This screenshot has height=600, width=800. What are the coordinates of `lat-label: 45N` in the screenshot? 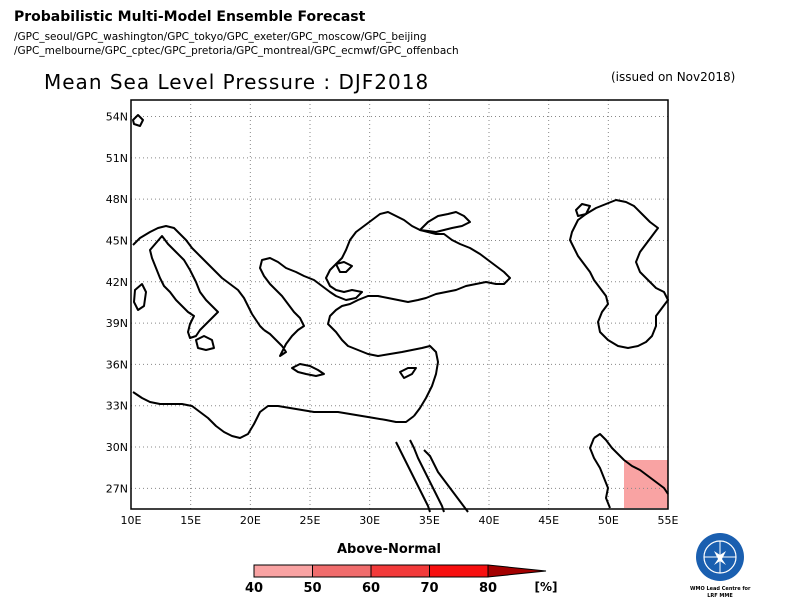 It's located at (117, 240).